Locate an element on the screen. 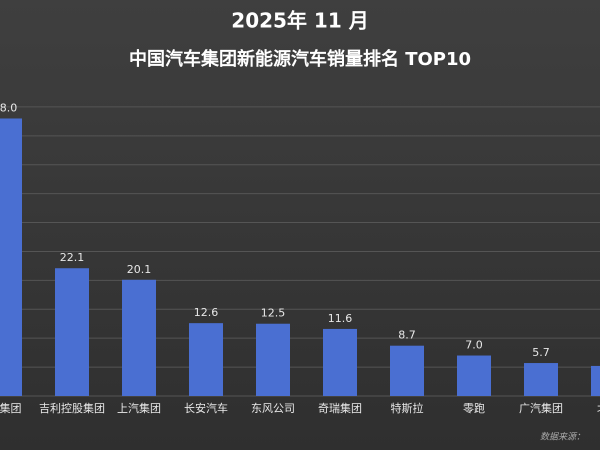  x-tick-label: 长安汽车 is located at coordinates (206, 408).